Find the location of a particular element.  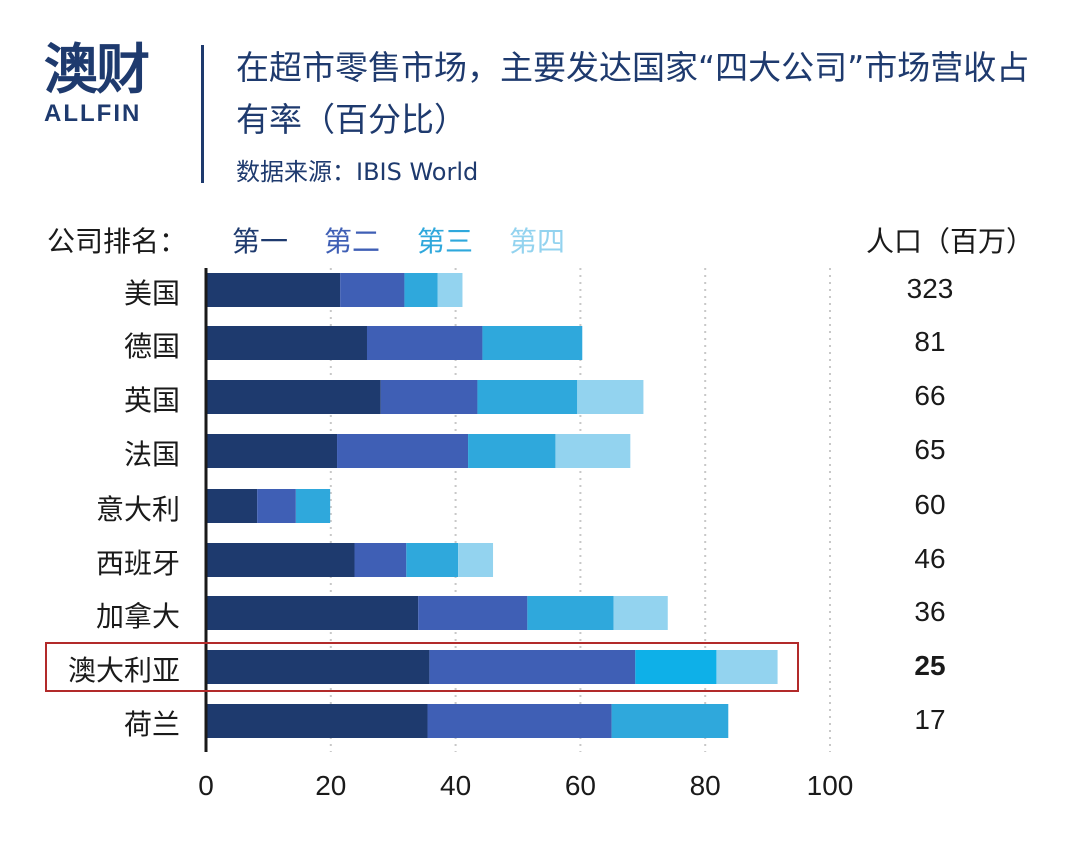

x-tick-label: 20 is located at coordinates (331, 785).